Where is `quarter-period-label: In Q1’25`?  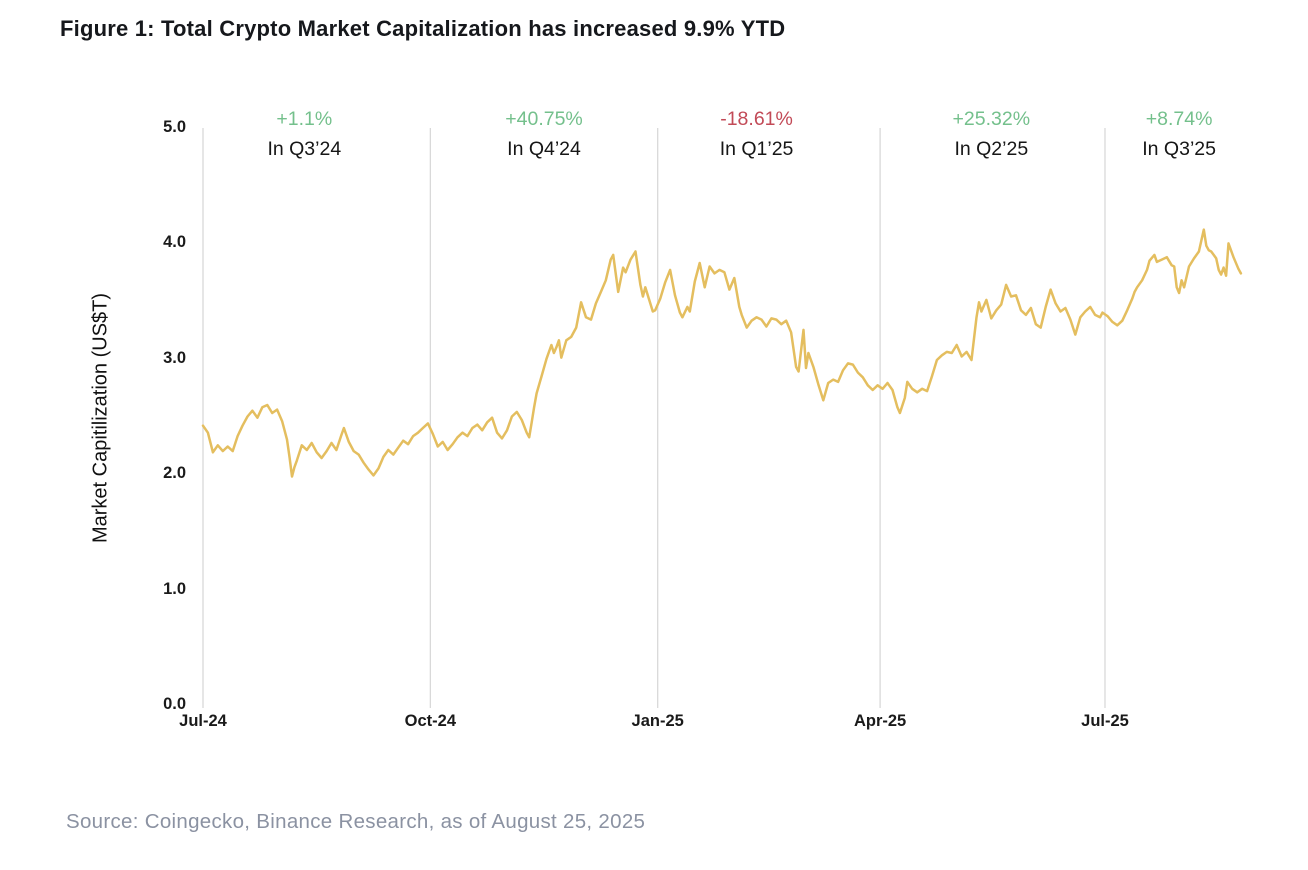 quarter-period-label: In Q1’25 is located at coordinates (756, 149).